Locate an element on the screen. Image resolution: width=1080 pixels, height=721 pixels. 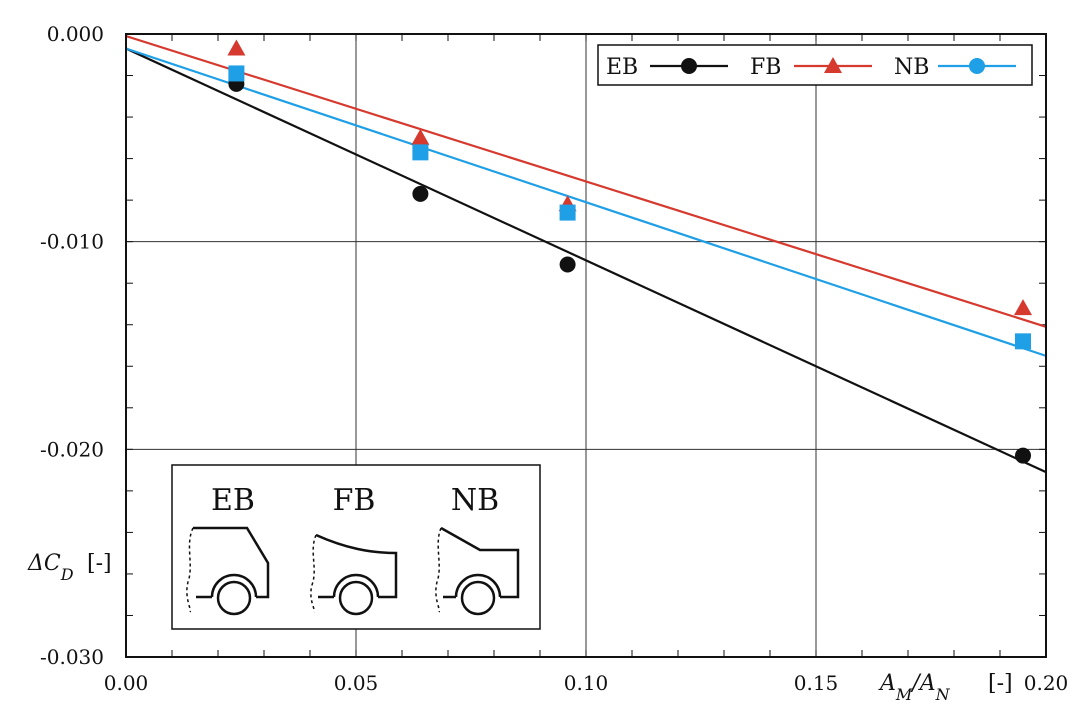
fb-body-shape is located at coordinates (354, 574).